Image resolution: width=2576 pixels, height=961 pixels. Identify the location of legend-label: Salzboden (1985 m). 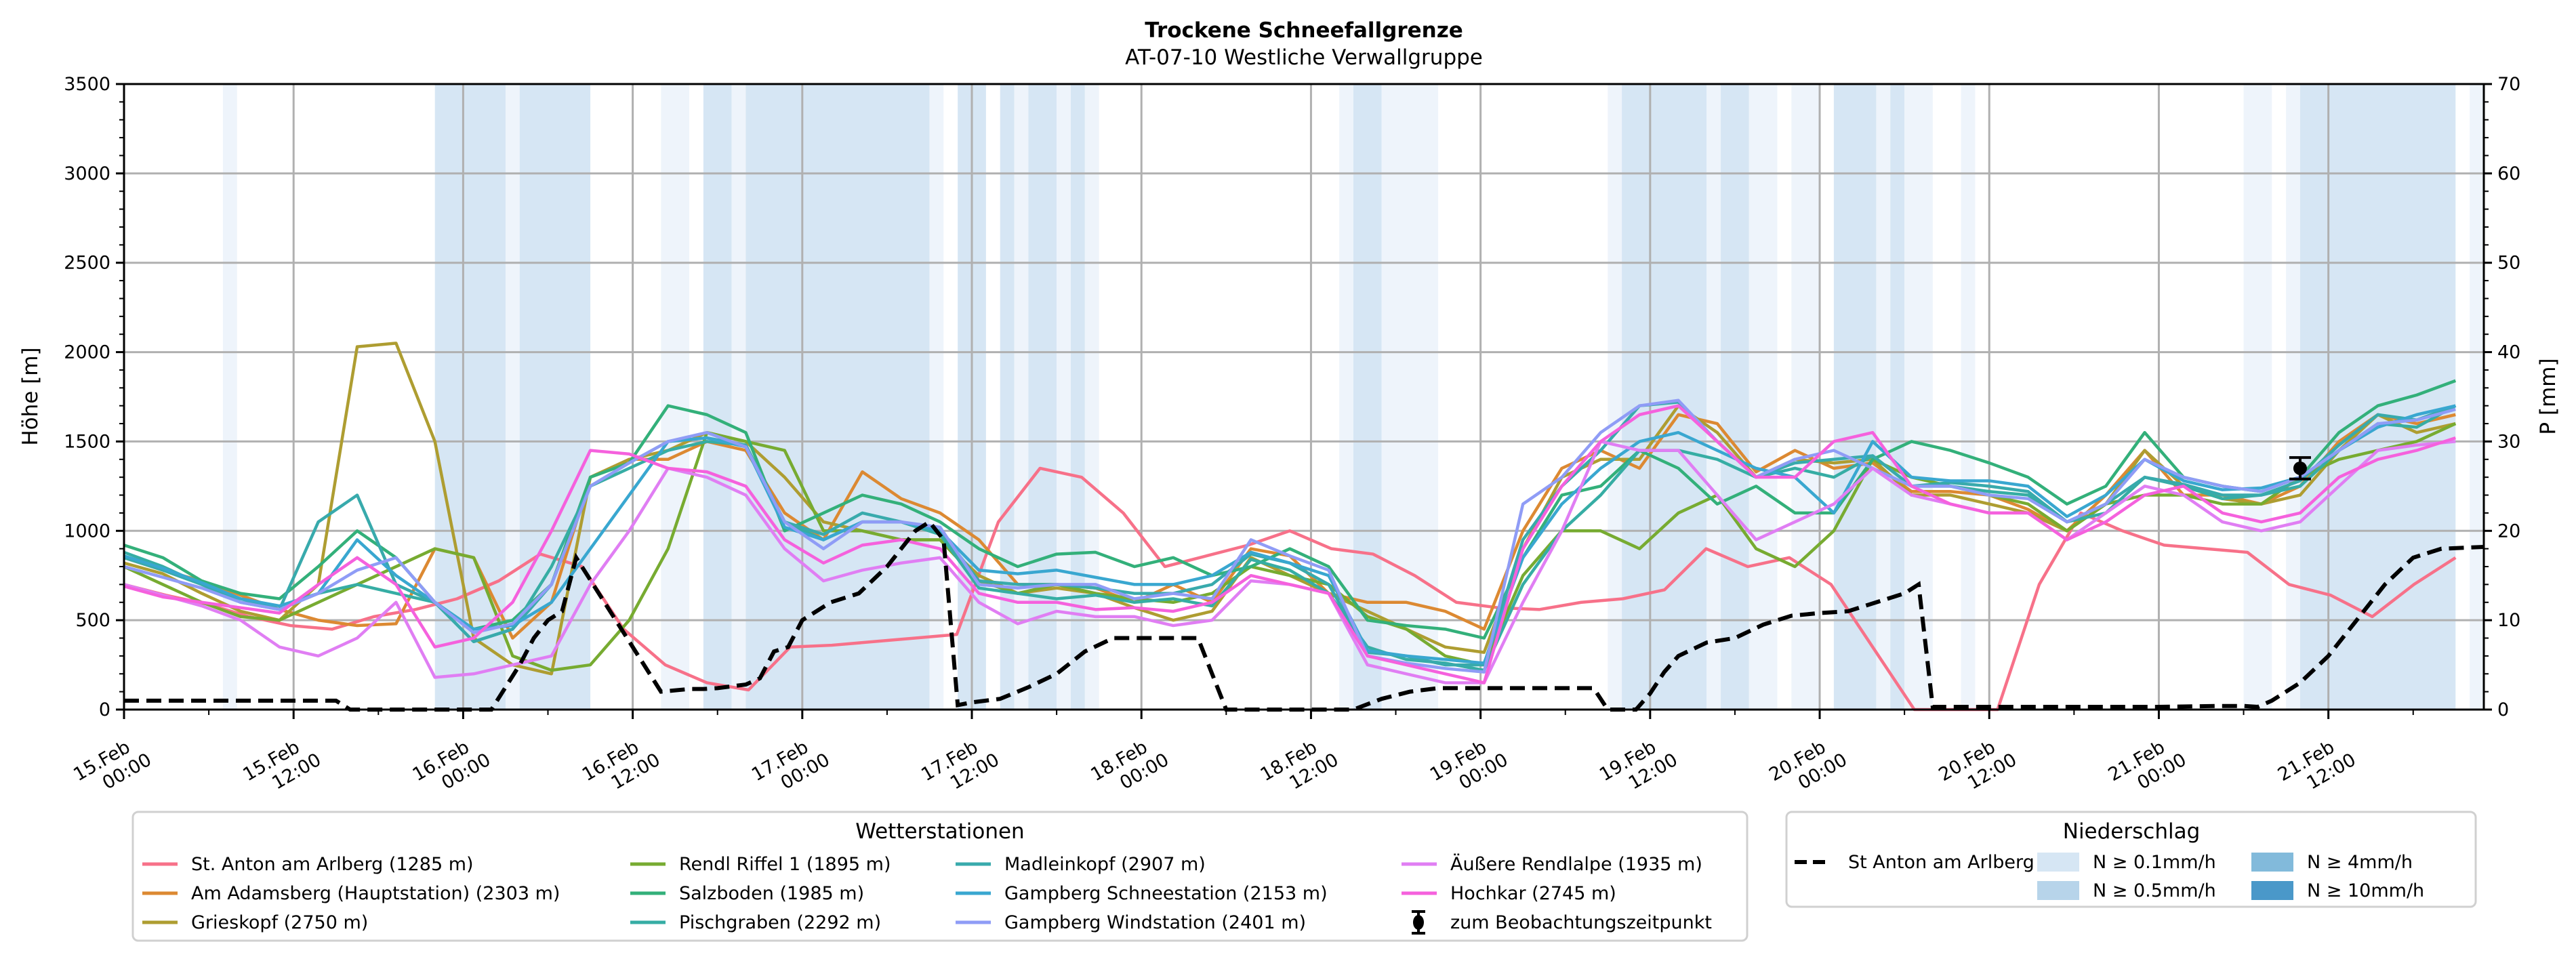
(772, 893).